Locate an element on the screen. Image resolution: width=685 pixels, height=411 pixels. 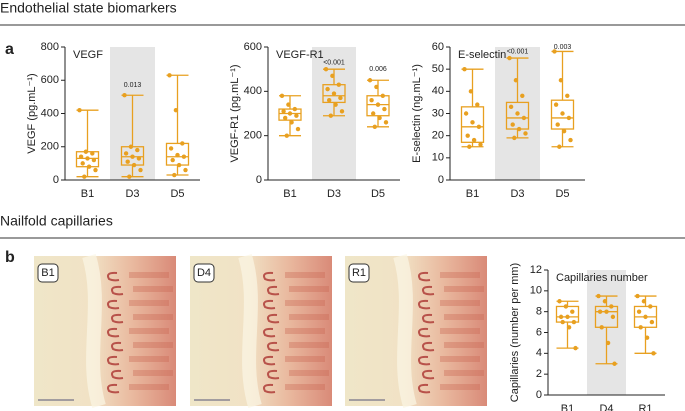
y-tick-label: 2 is located at coordinates (539, 374).